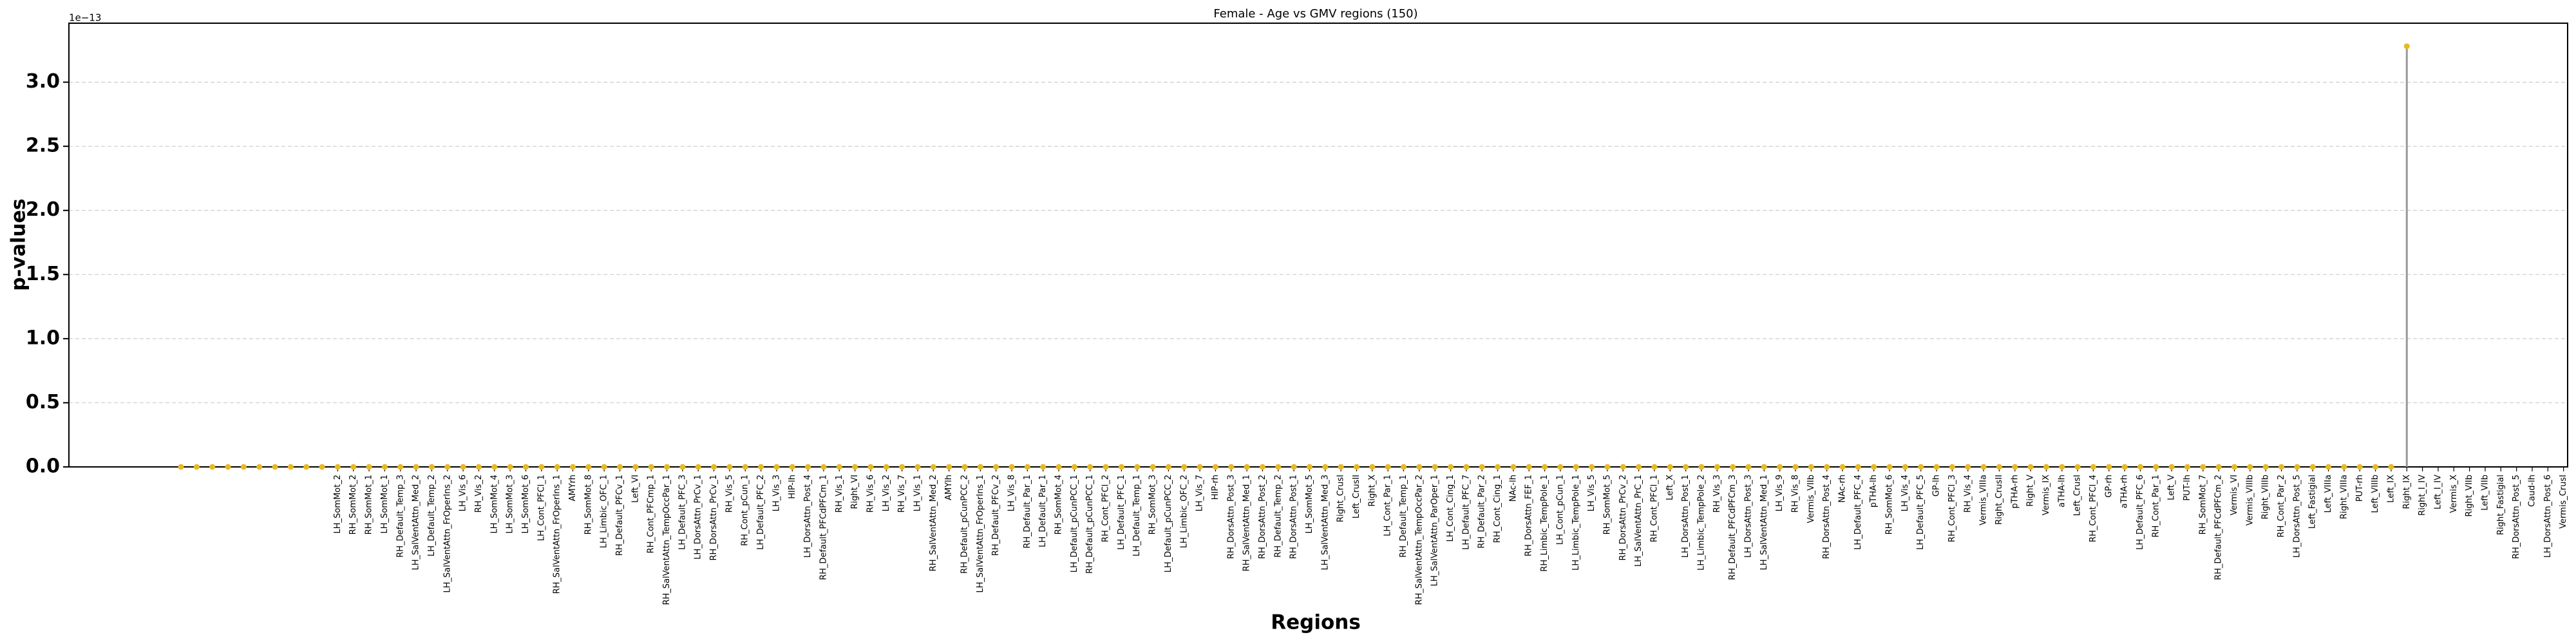 The width and height of the screenshot is (2576, 644). What do you see at coordinates (1059, 505) in the screenshot?
I see `x-tick-label: RH_SomMot_4` at bounding box center [1059, 505].